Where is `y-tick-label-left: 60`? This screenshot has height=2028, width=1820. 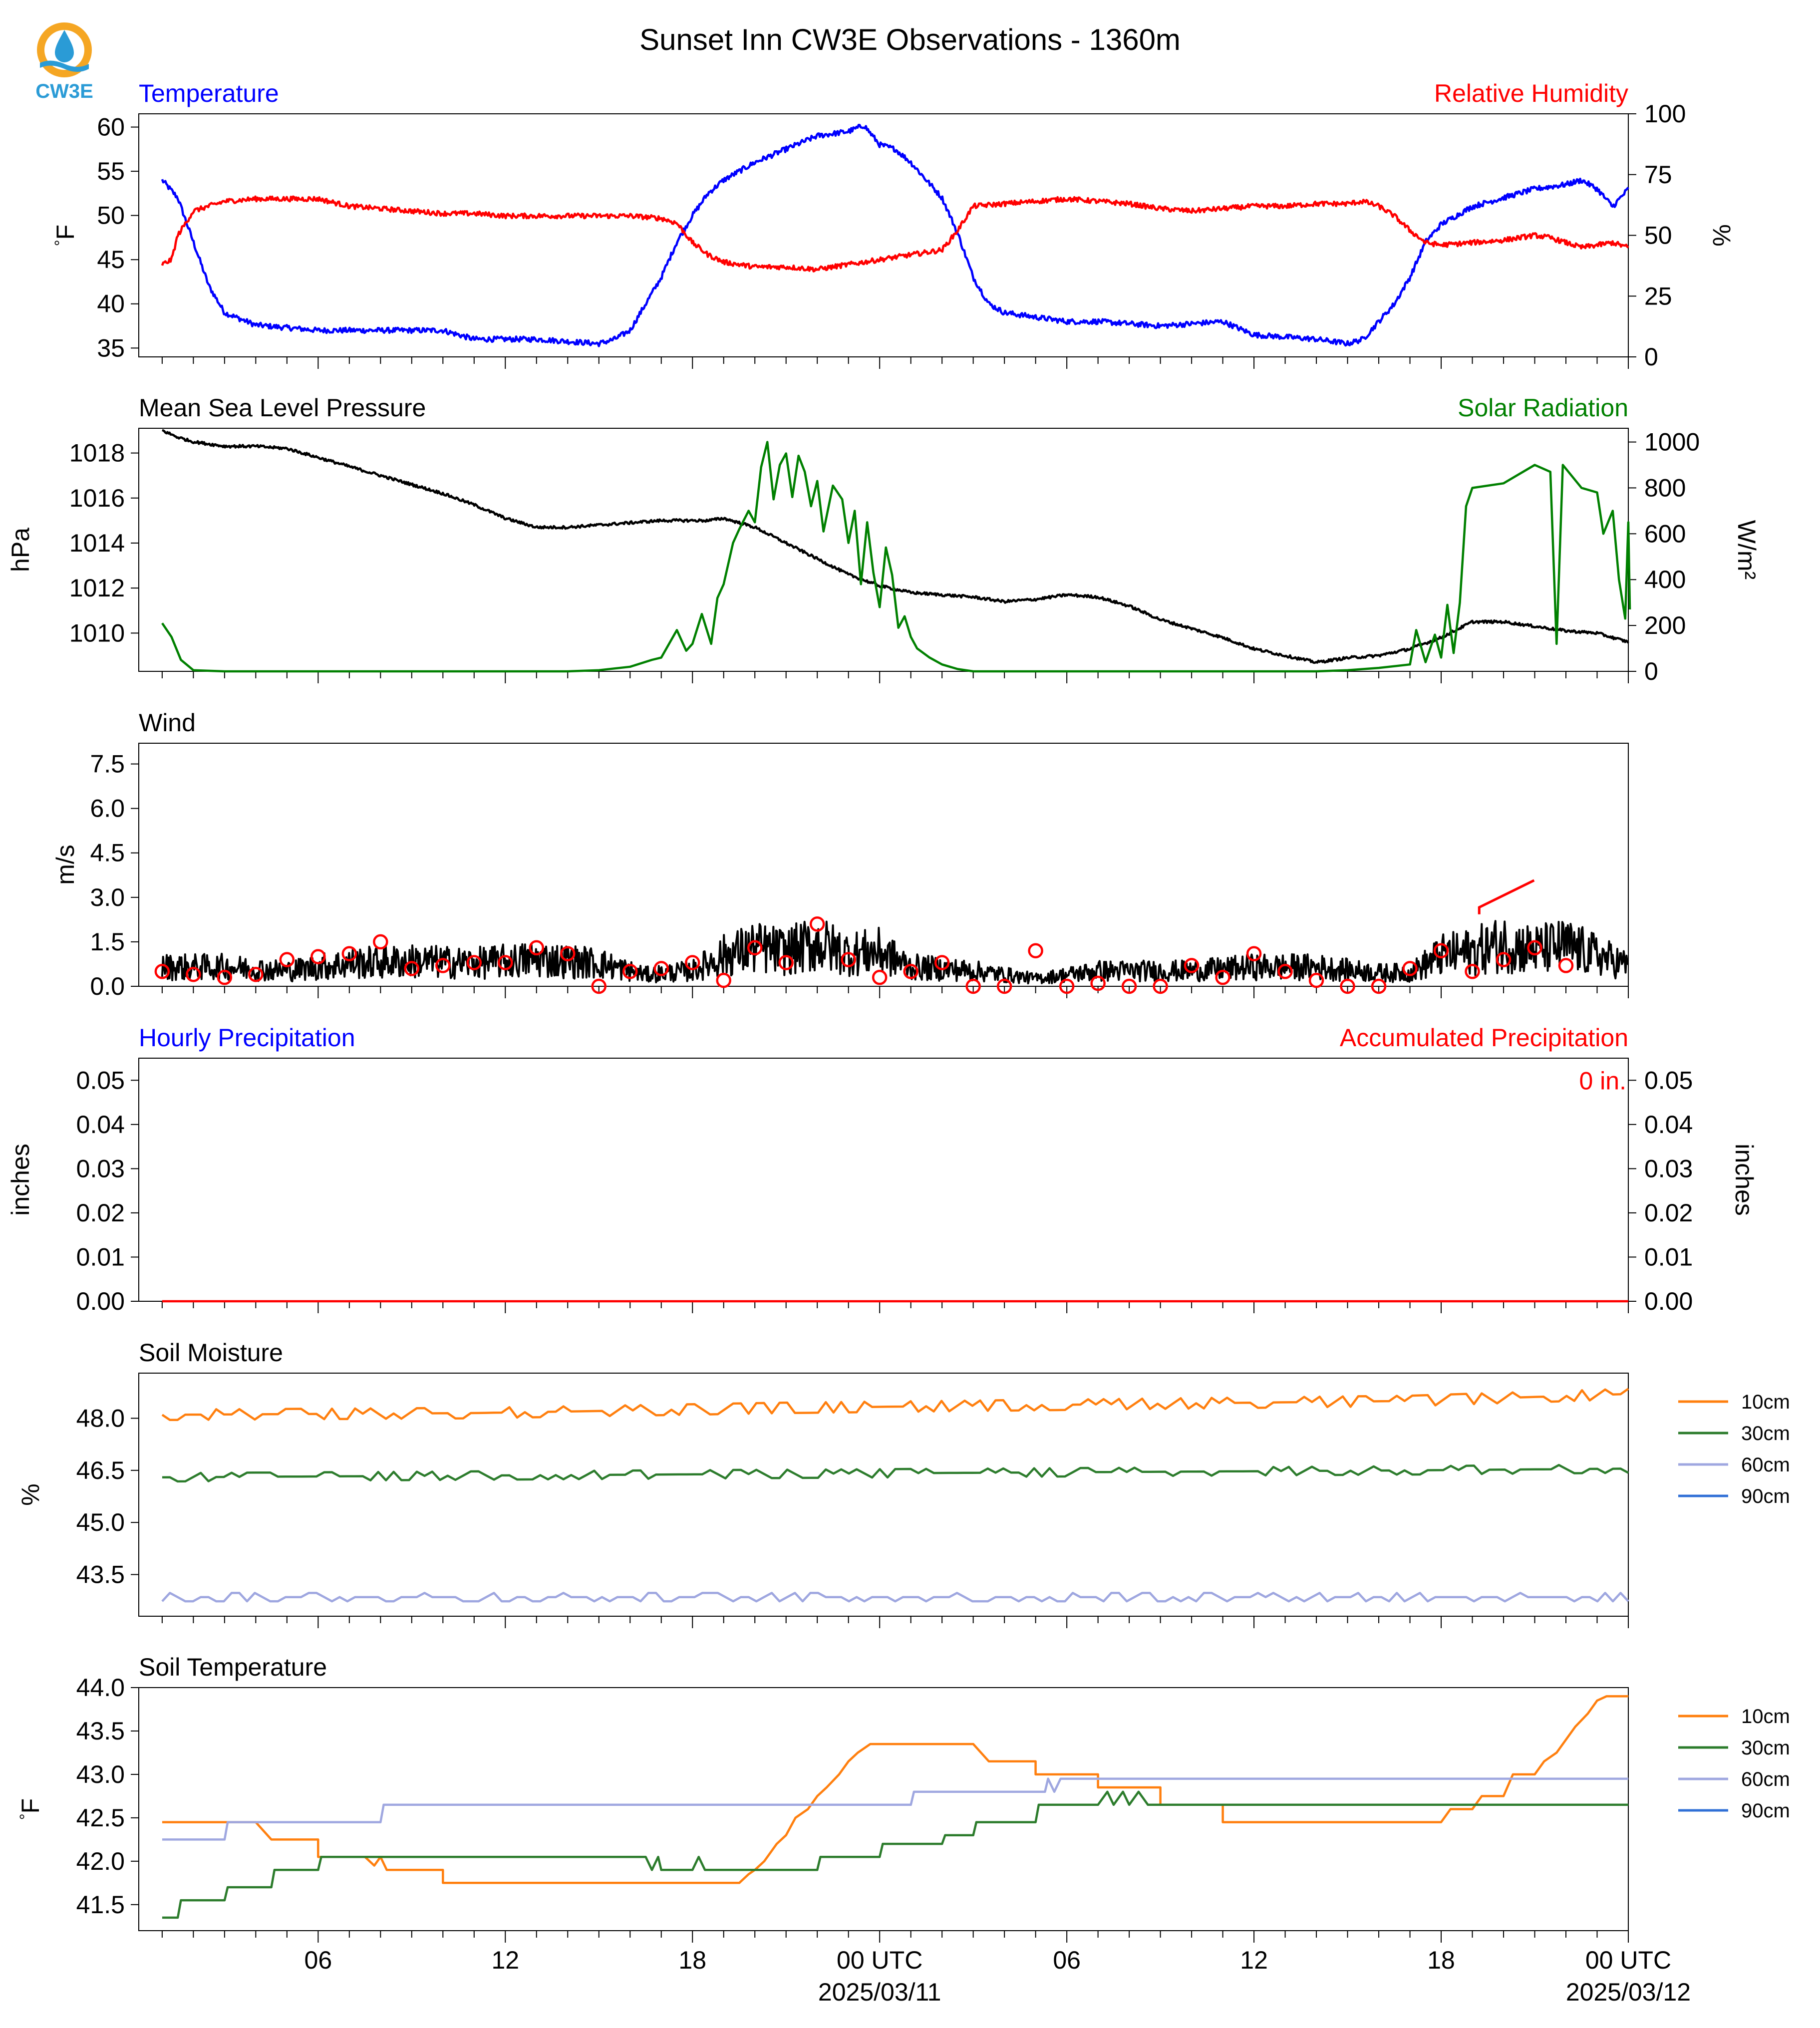
y-tick-label-left: 60 is located at coordinates (111, 127).